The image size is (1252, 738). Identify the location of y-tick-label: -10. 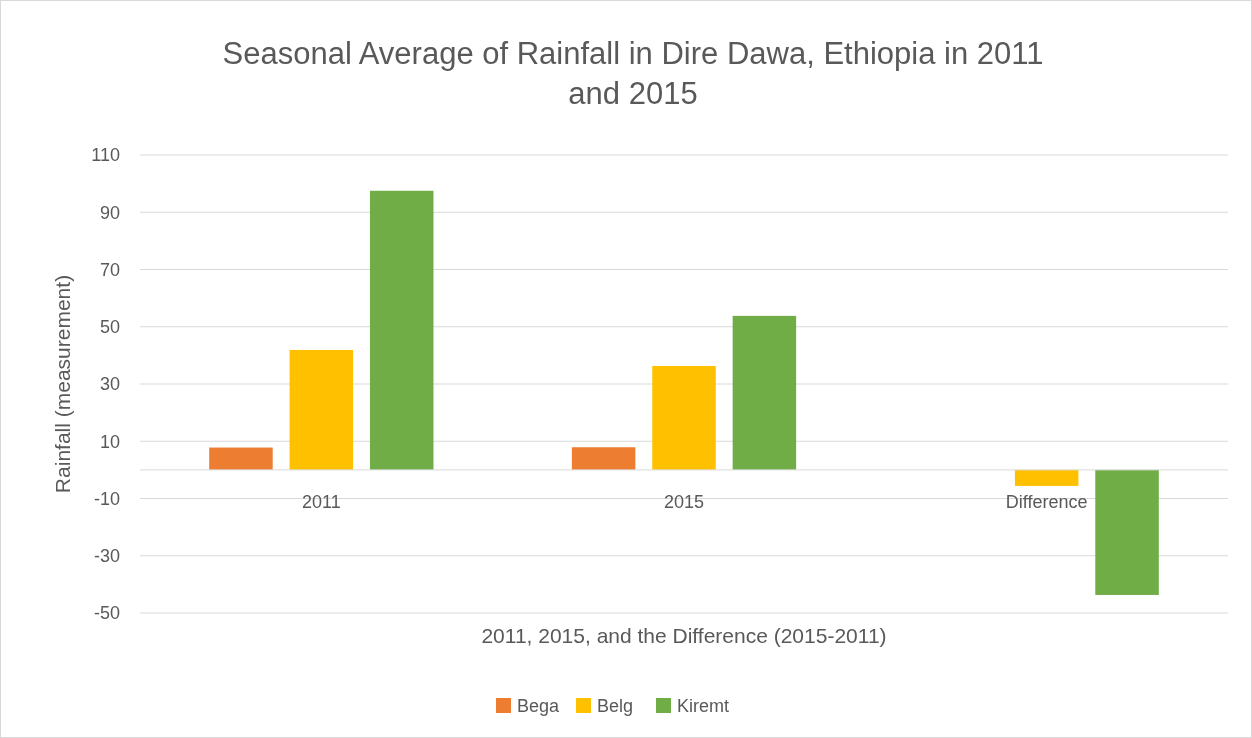
(106, 498).